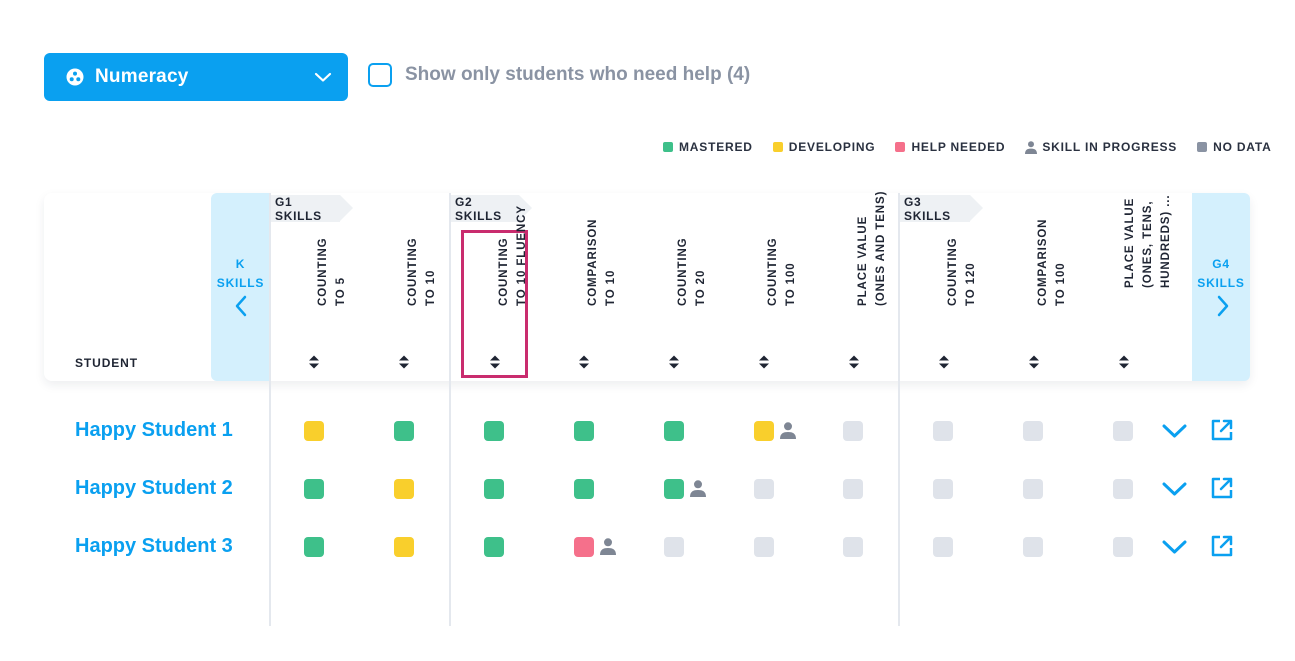  Describe the element at coordinates (945, 304) in the screenshot. I see `column-counting-to-120: COUNTING TO 120` at that location.